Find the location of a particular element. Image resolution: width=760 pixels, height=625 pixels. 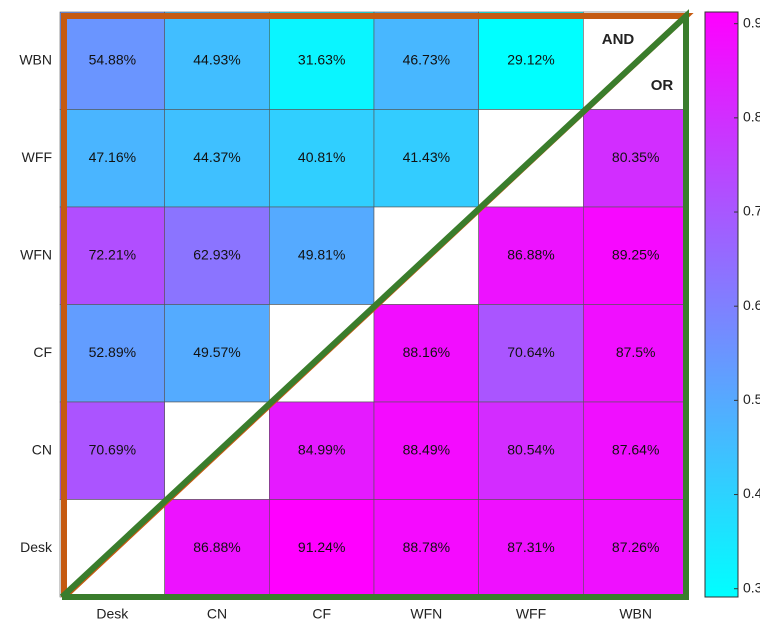

cell-label: 29.12% is located at coordinates (530, 59).